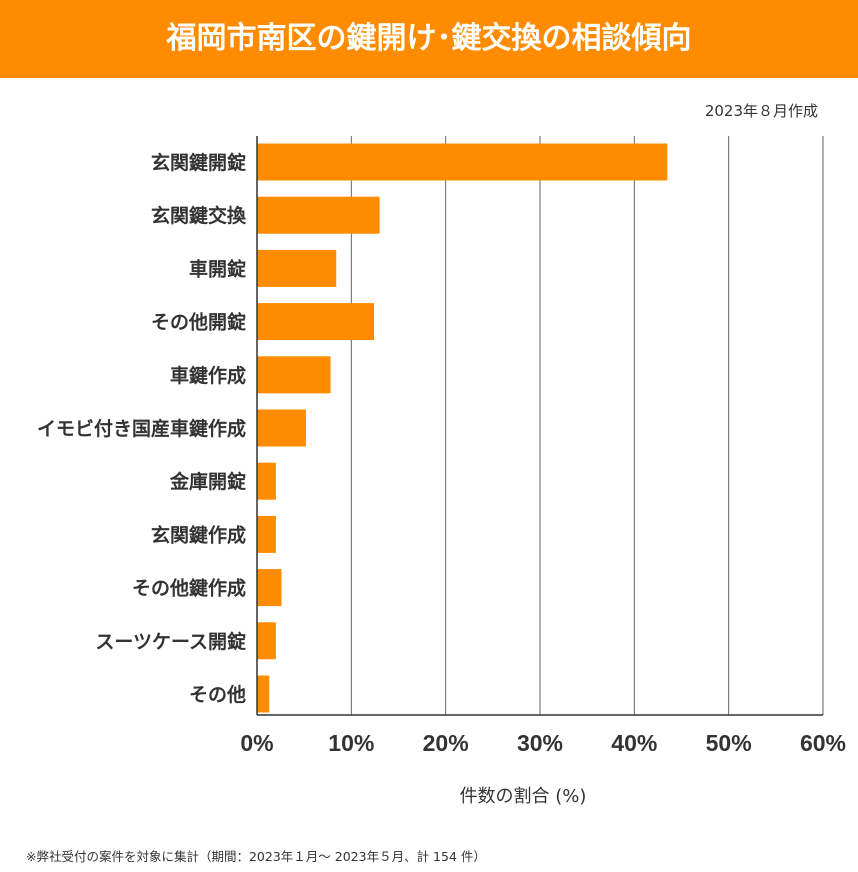  What do you see at coordinates (198, 322) in the screenshot?
I see `category-label: その他開錠` at bounding box center [198, 322].